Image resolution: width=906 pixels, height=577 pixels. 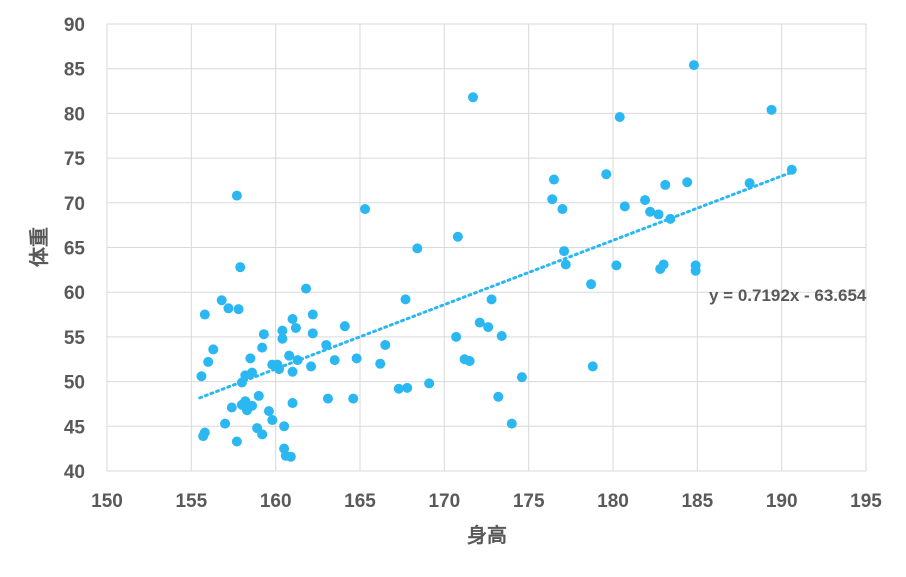 What do you see at coordinates (788, 295) in the screenshot?
I see `trendline-equation: y = 0.7192x - 63.654` at bounding box center [788, 295].